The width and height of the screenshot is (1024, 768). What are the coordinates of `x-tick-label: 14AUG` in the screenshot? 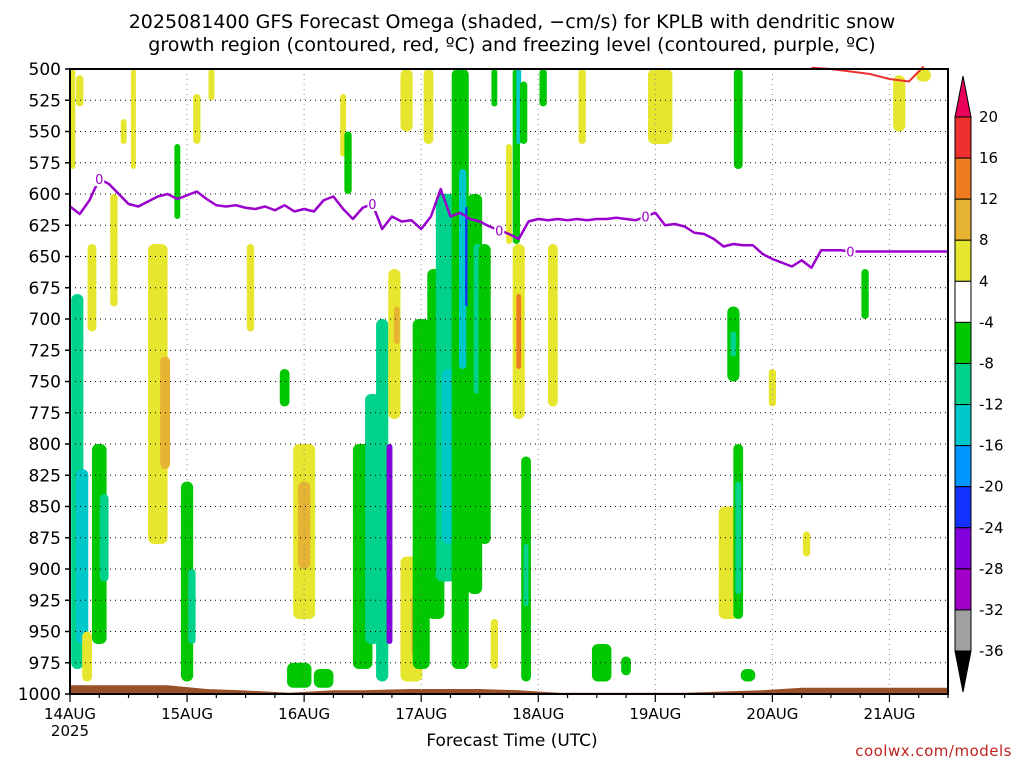 It's located at (70, 714).